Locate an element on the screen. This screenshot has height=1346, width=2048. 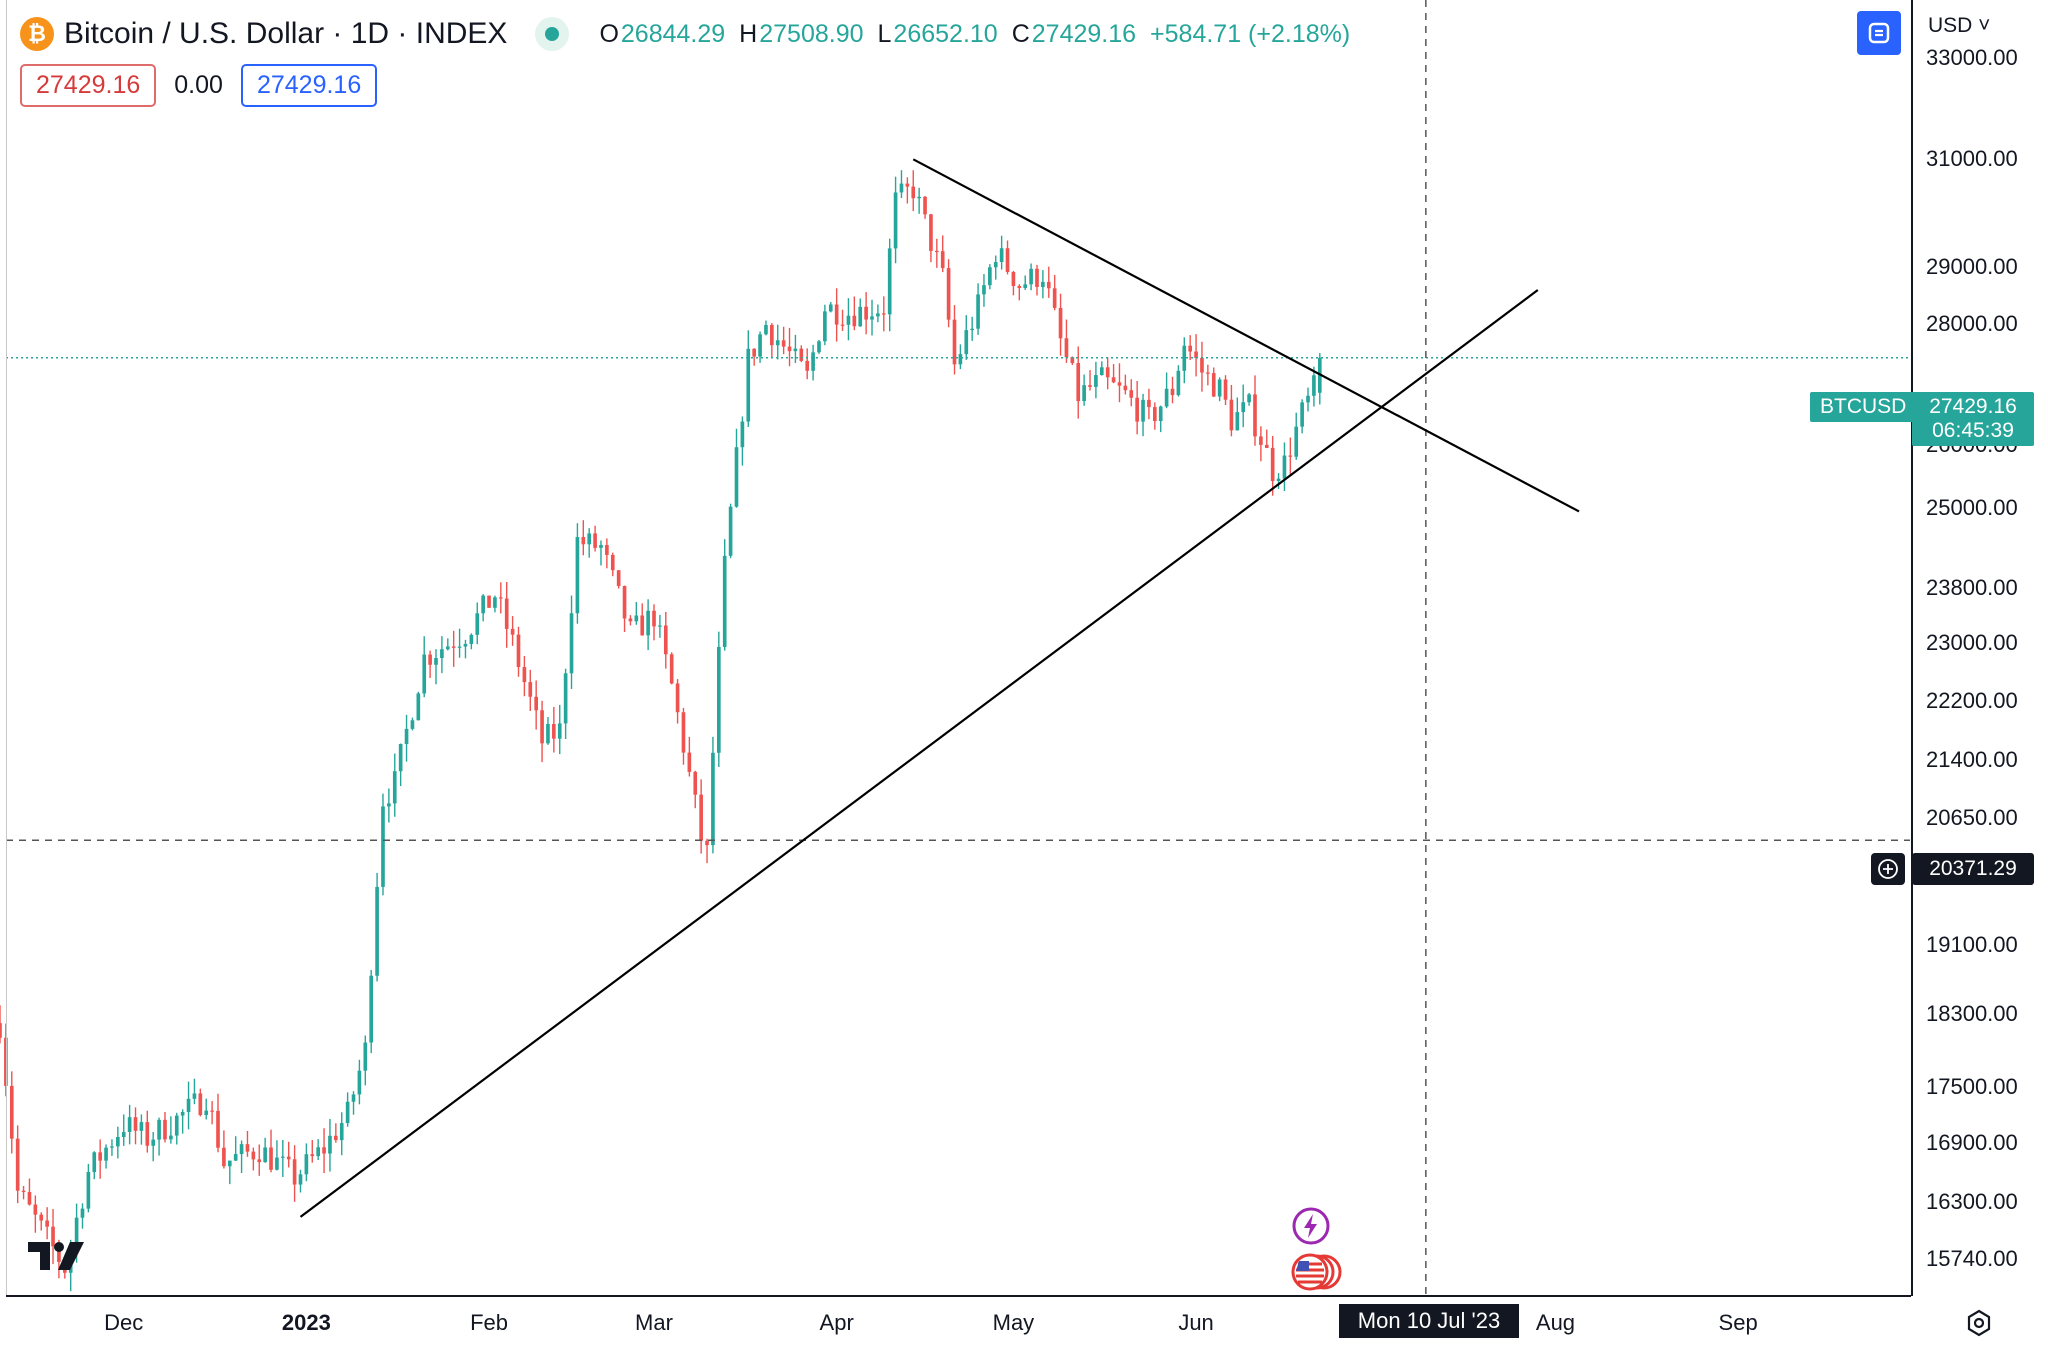
price-tick-label: 17500.00 is located at coordinates (1972, 1086).